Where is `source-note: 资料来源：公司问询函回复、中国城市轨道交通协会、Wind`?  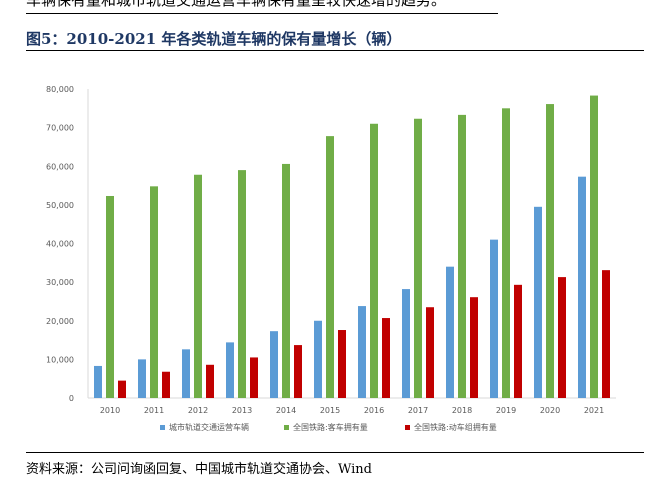 source-note: 资料来源：公司问询函回复、中国城市轨道交通协会、Wind is located at coordinates (199, 469).